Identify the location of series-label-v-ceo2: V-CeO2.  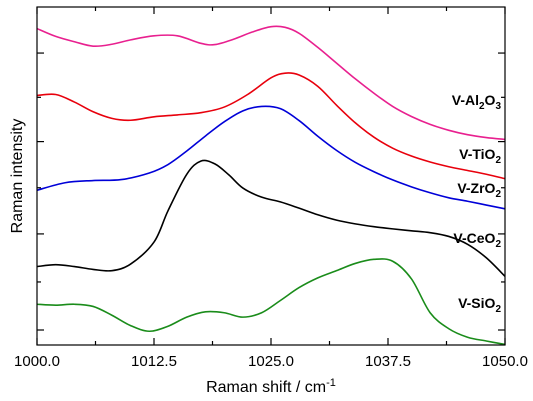
(477, 240).